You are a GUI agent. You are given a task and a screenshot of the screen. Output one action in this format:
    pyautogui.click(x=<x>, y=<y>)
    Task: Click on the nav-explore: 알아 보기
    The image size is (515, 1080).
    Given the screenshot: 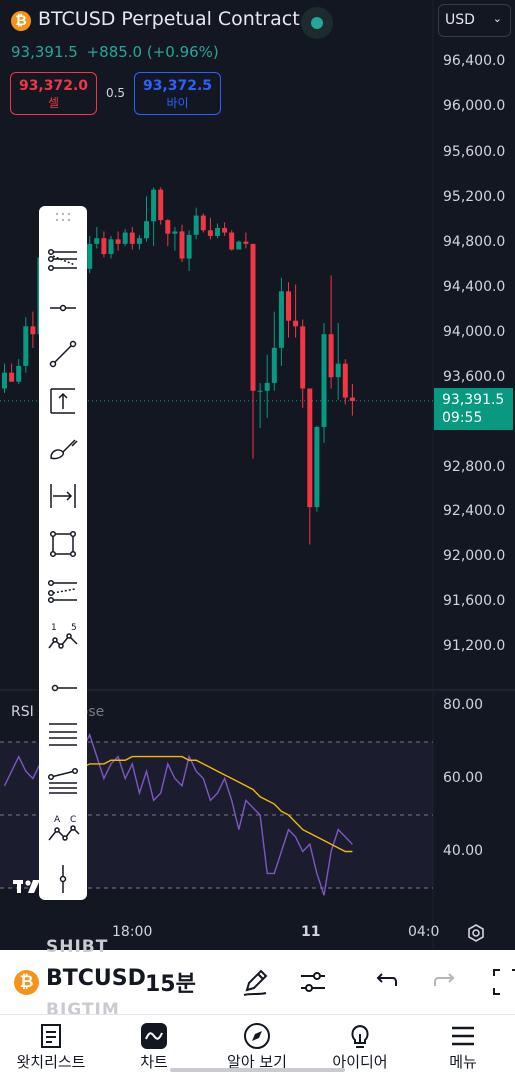 What is the action you would take?
    pyautogui.click(x=257, y=1047)
    